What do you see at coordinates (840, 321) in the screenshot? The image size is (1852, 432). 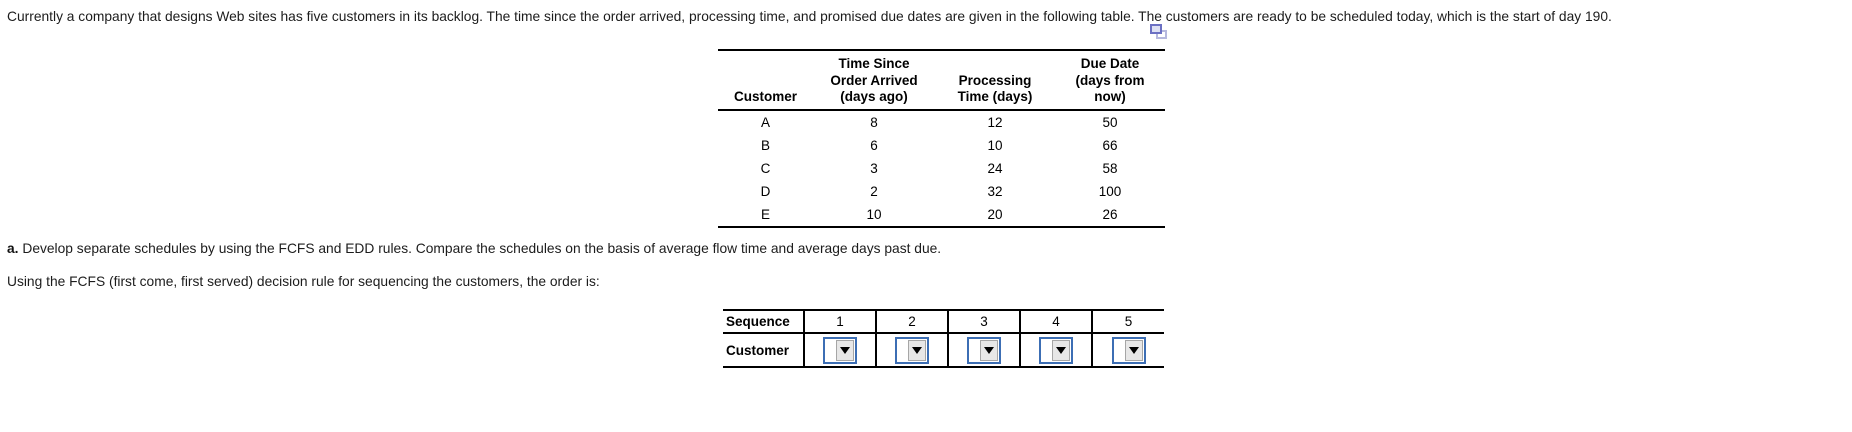 I see `sequence-number: 1` at bounding box center [840, 321].